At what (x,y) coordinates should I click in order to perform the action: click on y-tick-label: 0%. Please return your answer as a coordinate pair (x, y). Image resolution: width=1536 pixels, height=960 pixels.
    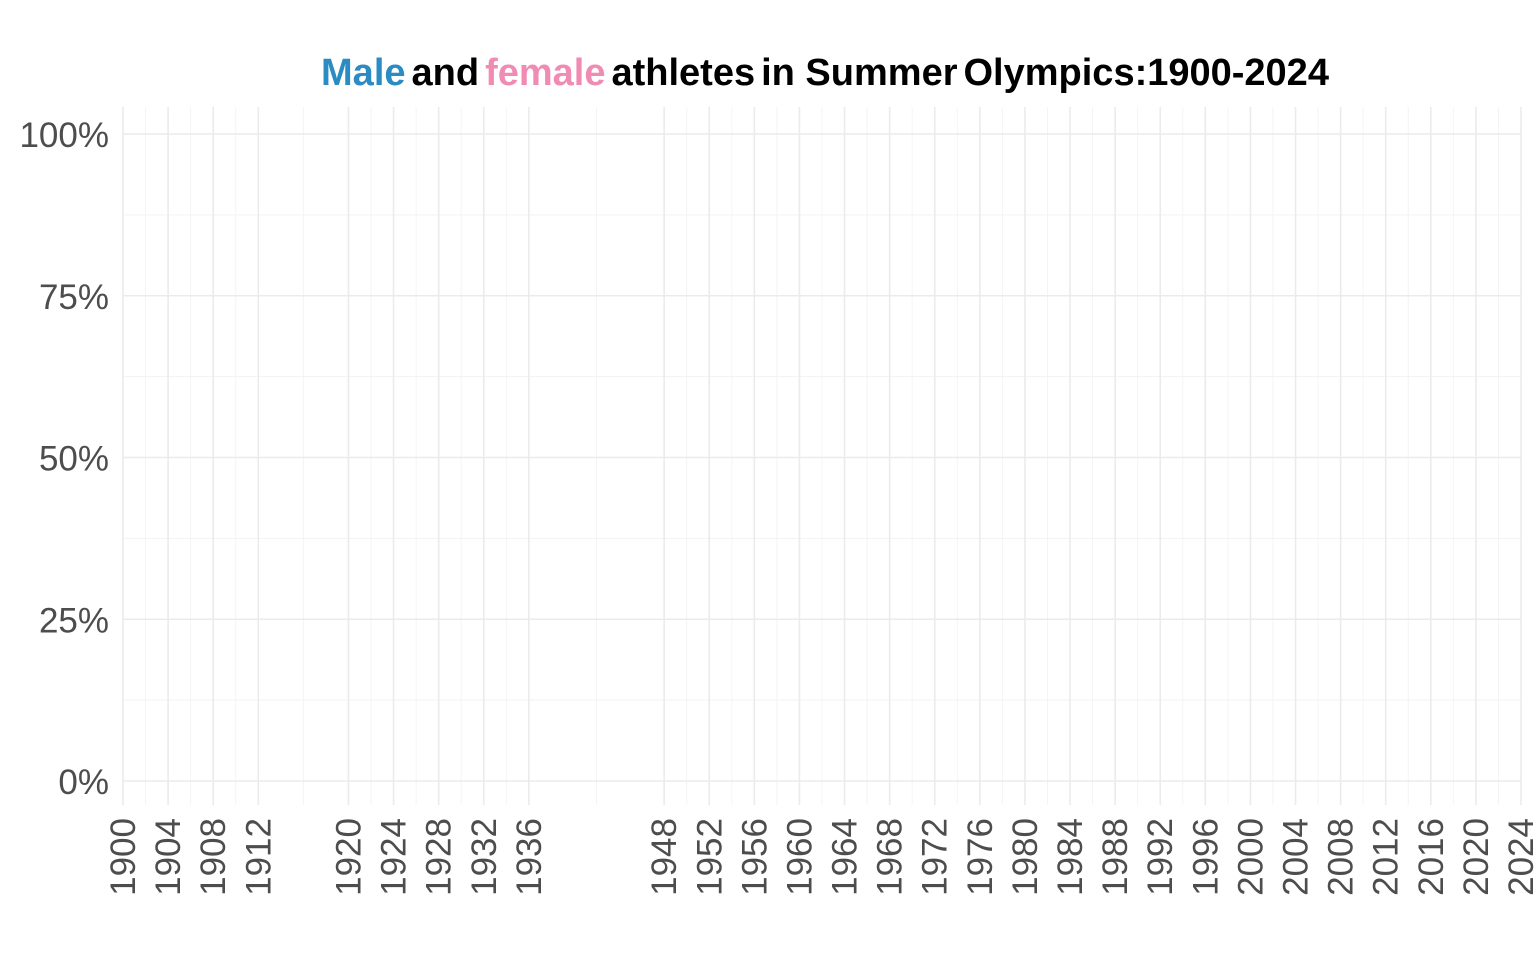
    Looking at the image, I should click on (83, 782).